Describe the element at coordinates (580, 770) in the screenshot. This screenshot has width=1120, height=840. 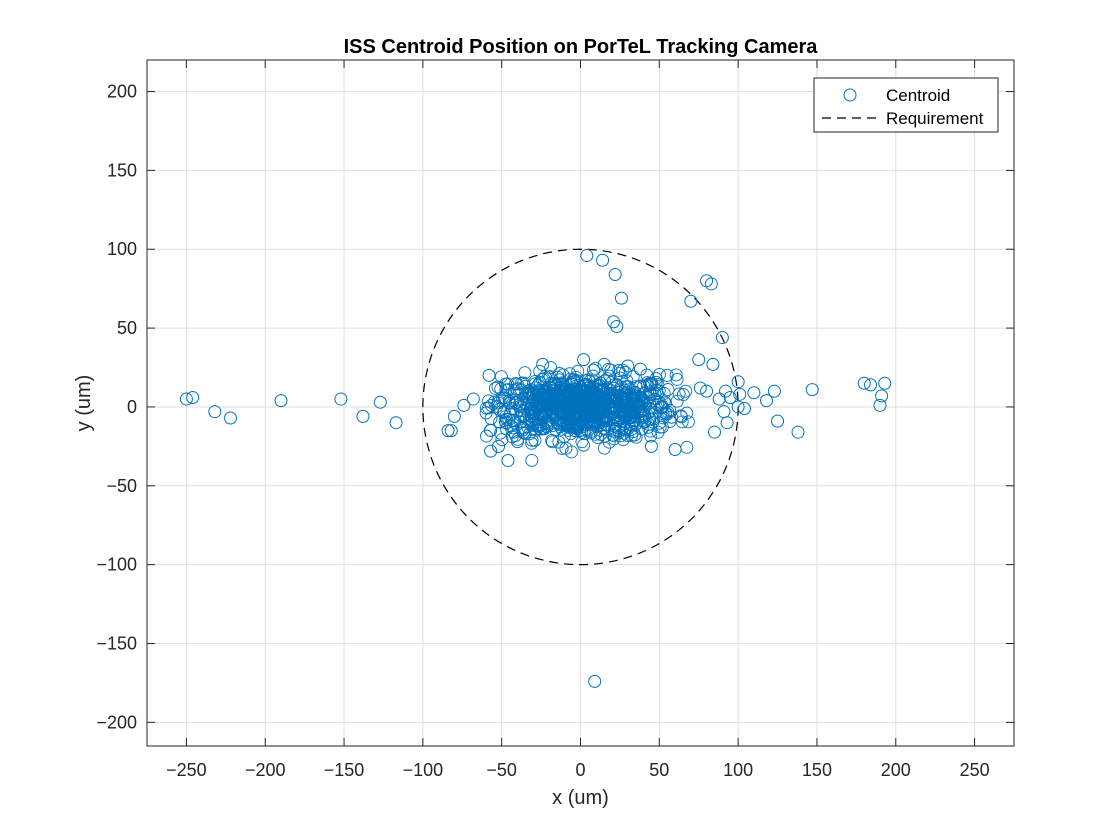
I see `x-tick-label: 0` at that location.